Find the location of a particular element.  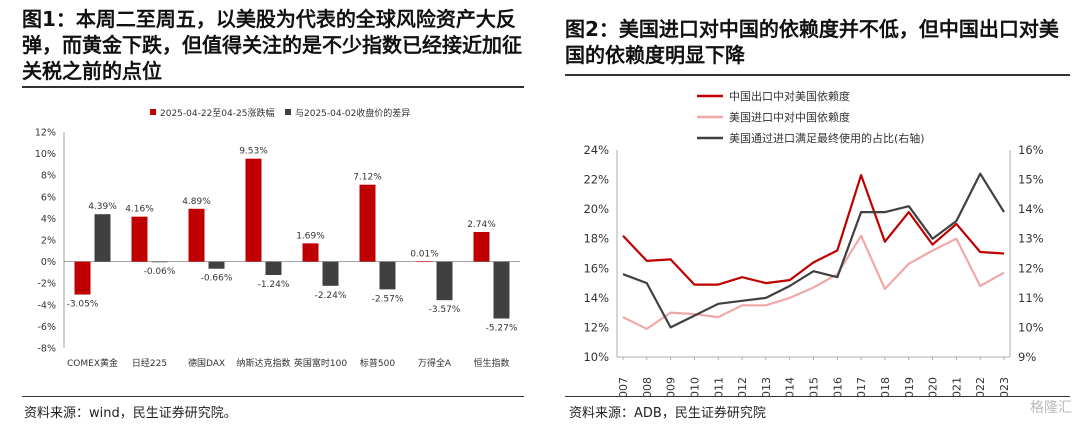

chart2-x-tick-label: 2014 is located at coordinates (790, 386).